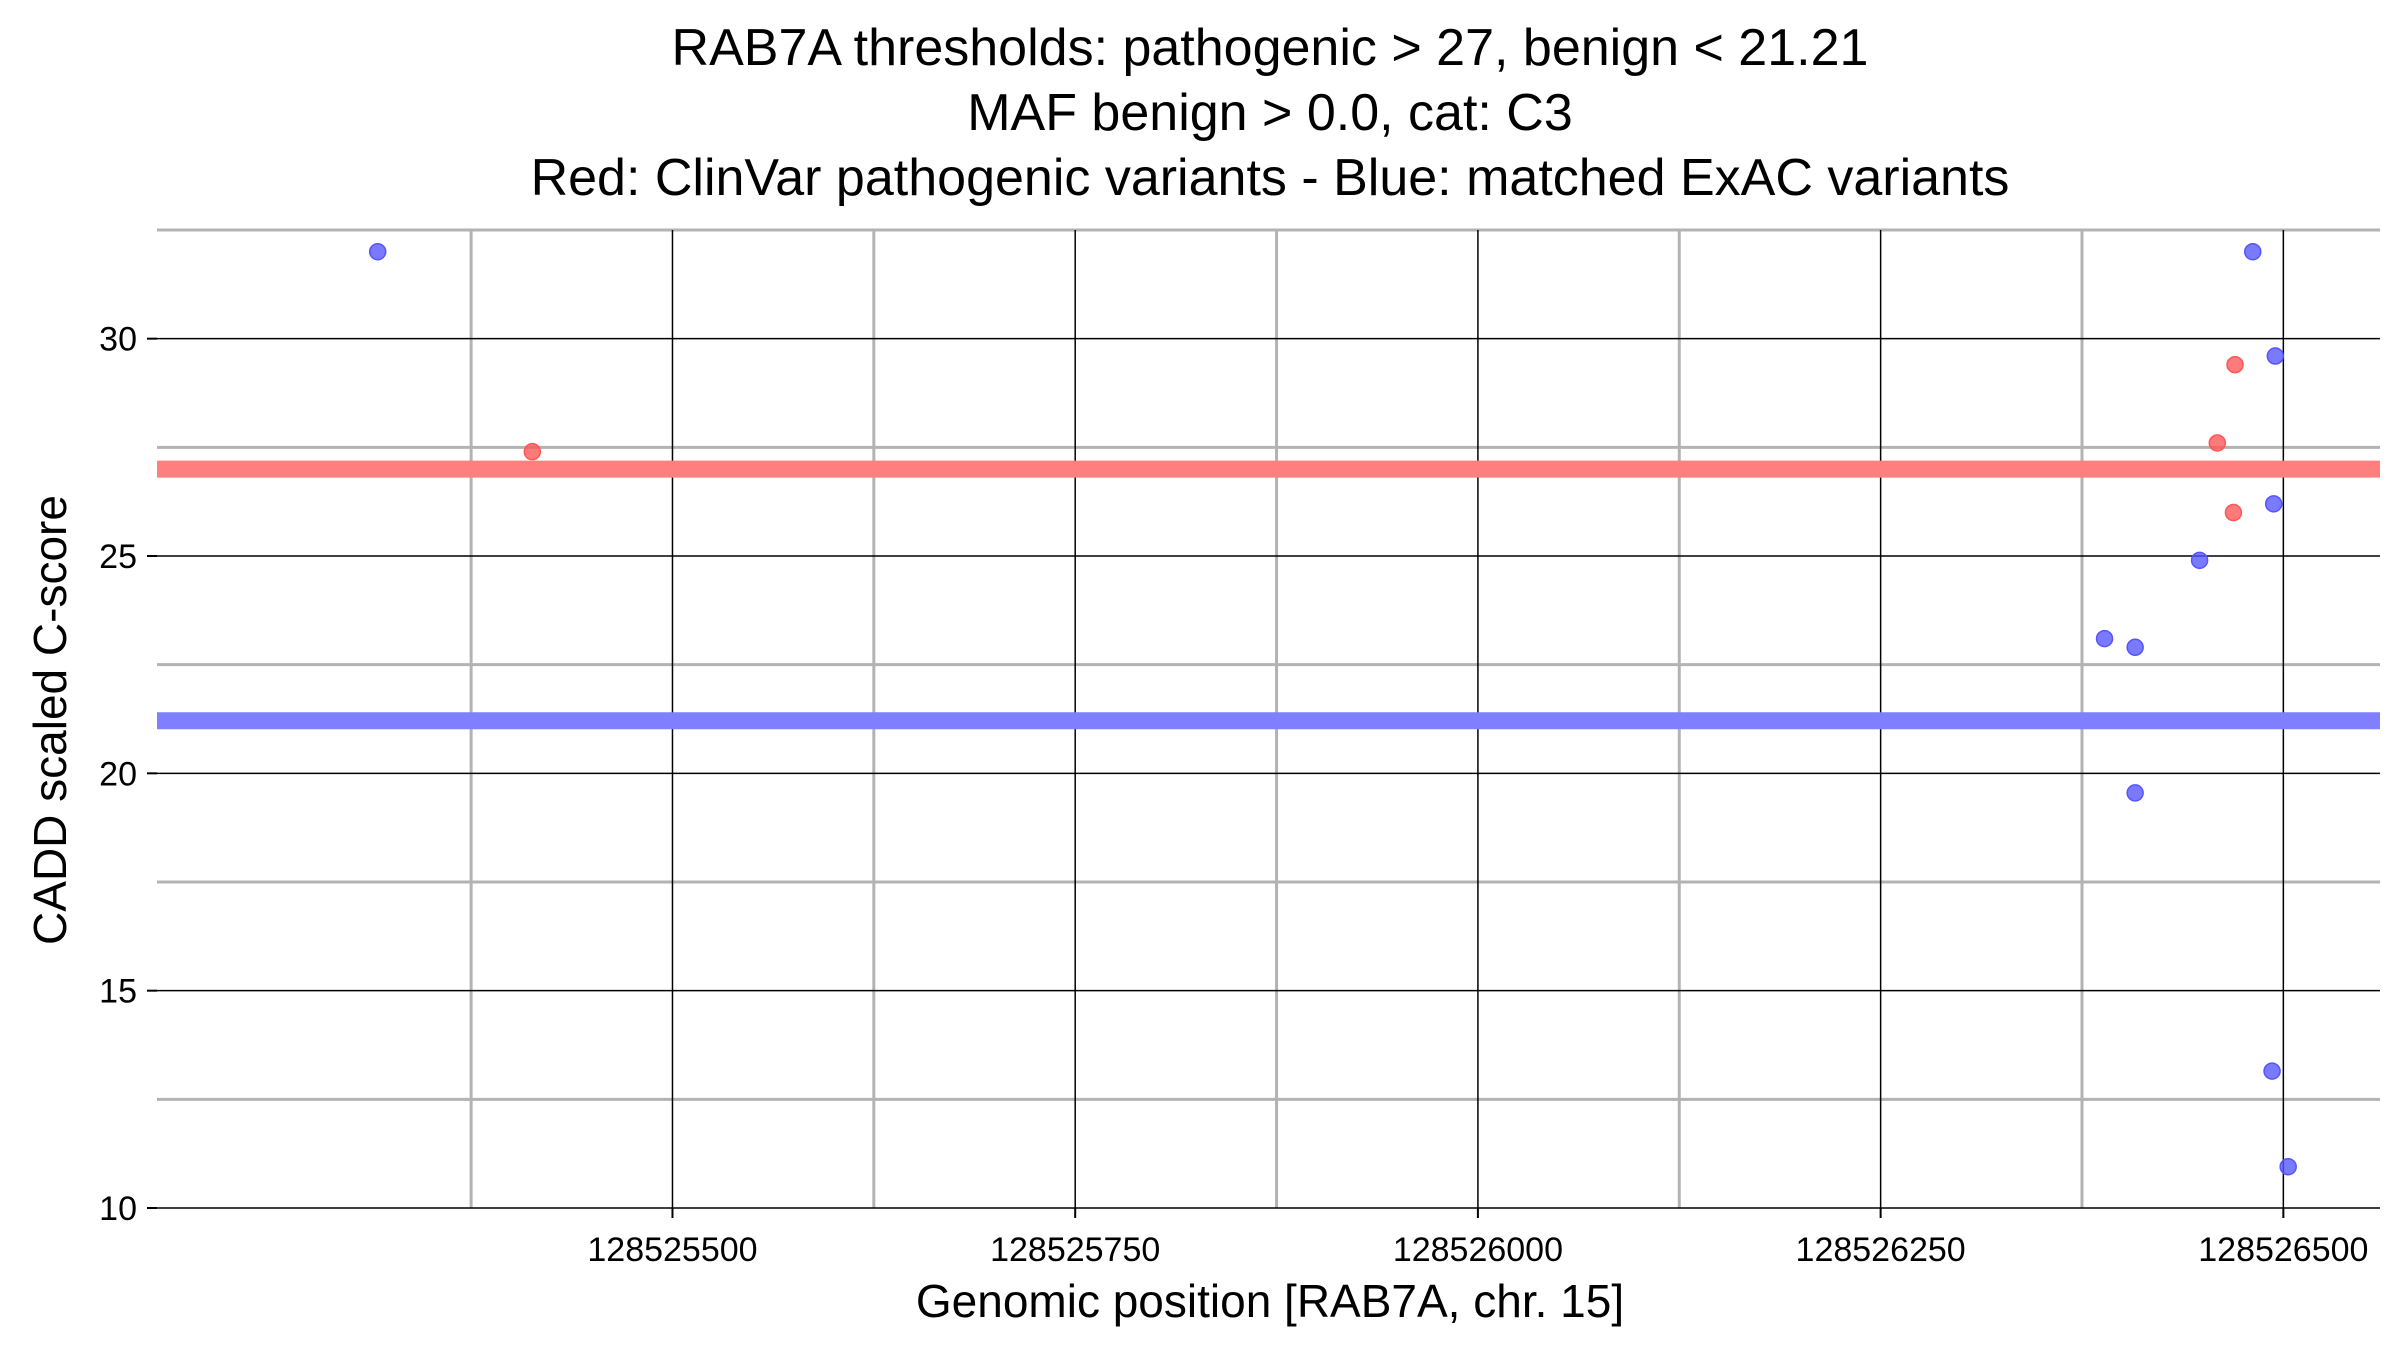  Describe the element at coordinates (118, 992) in the screenshot. I see `y-tick-label: 15` at that location.